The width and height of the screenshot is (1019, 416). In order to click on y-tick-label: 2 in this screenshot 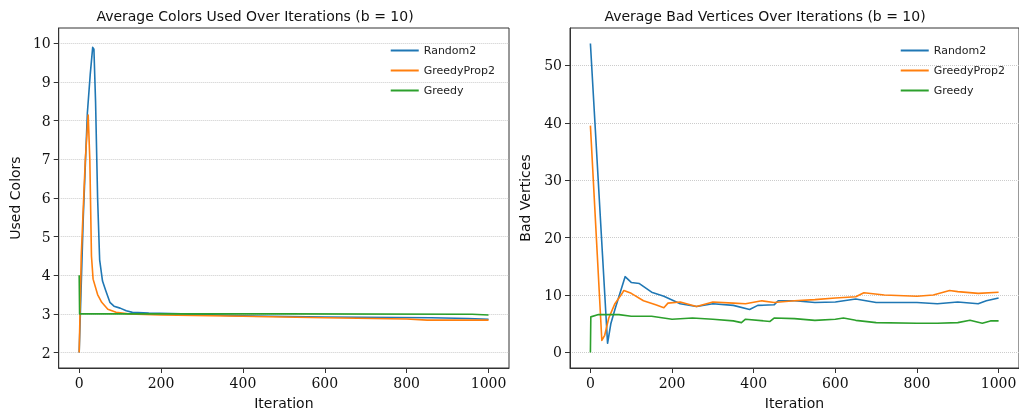, I will do `click(46, 352)`.